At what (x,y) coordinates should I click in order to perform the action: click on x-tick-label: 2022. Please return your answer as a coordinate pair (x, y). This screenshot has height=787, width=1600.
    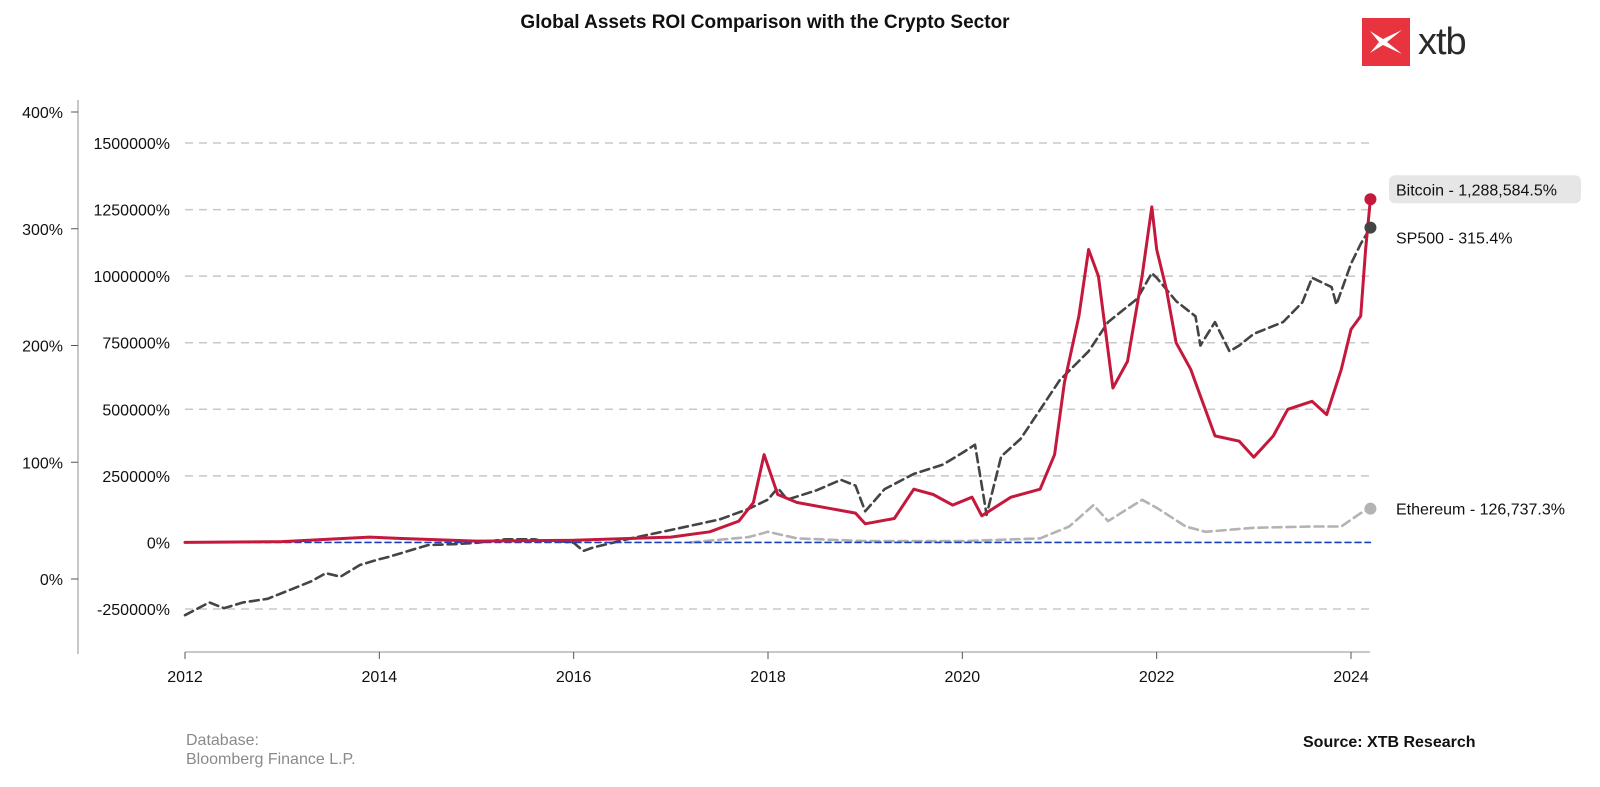
    Looking at the image, I should click on (1157, 677).